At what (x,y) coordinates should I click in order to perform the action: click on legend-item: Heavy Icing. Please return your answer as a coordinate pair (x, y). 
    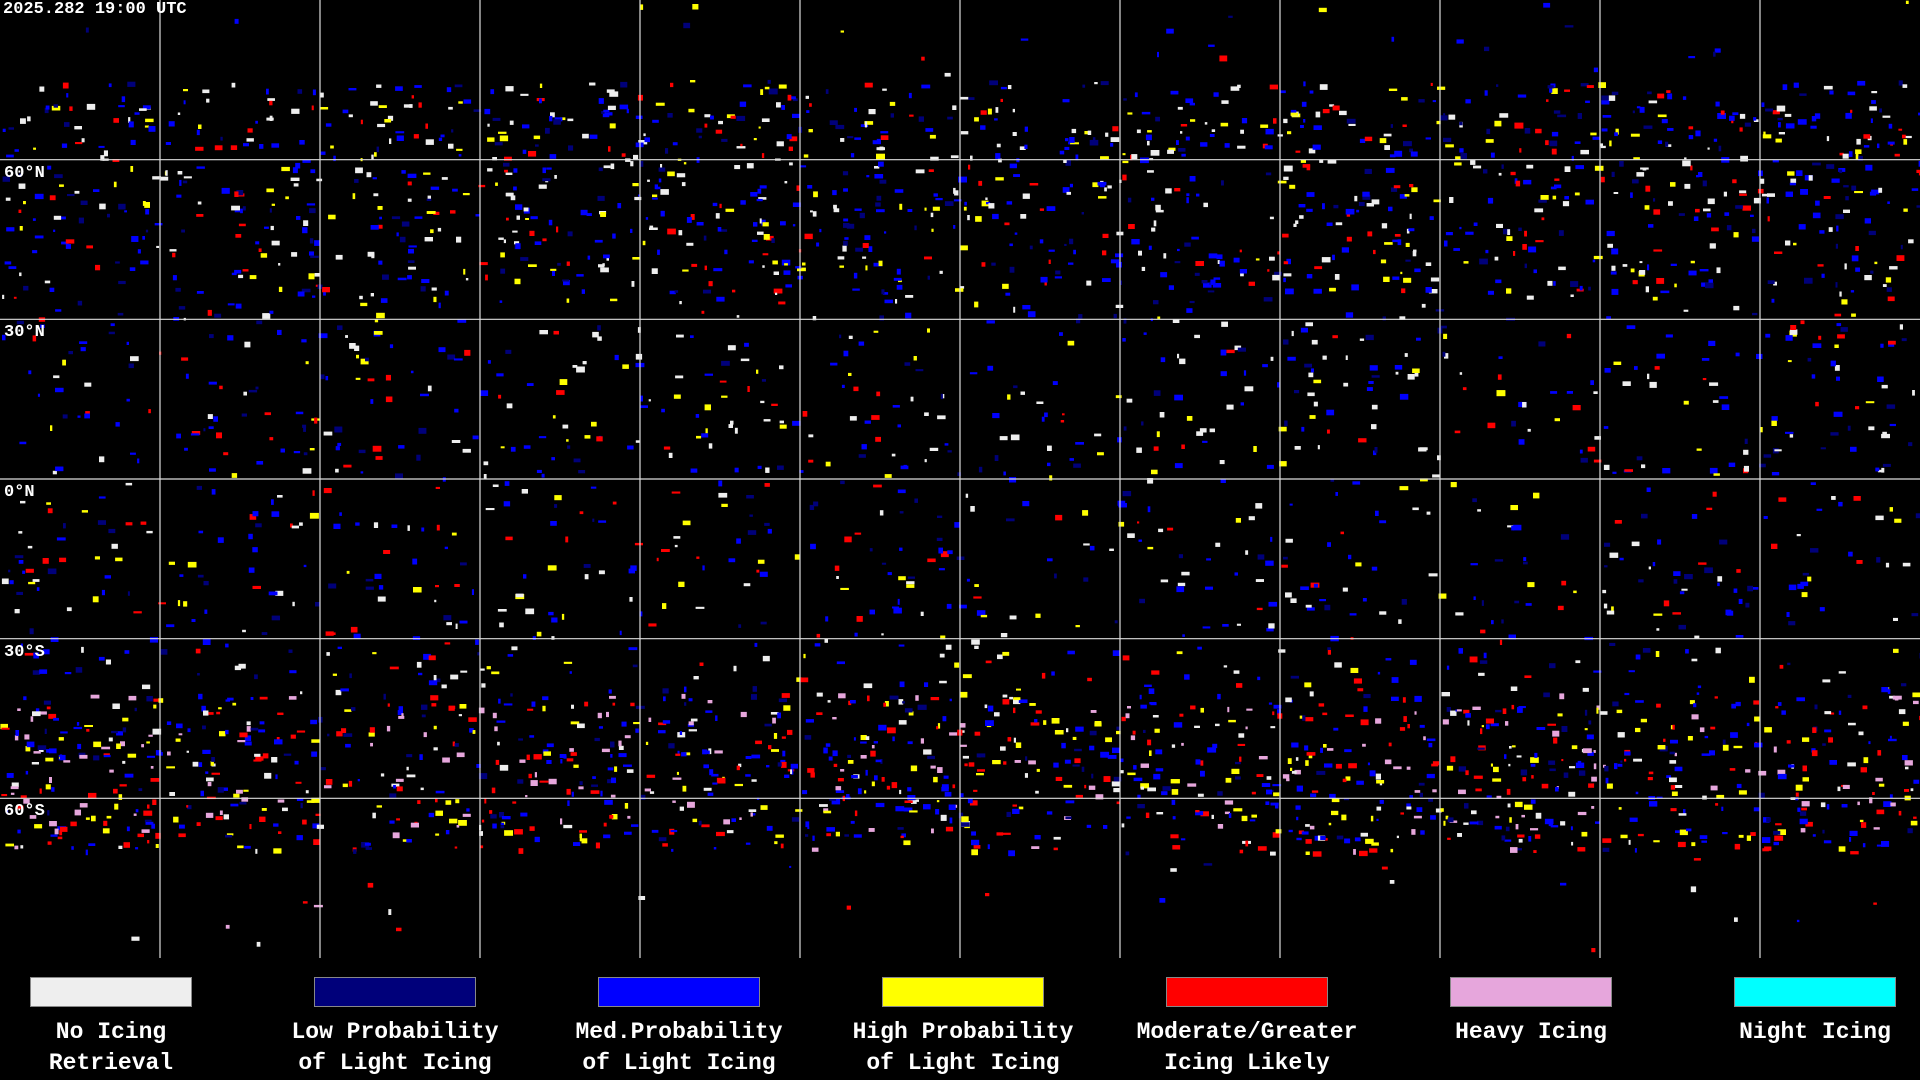
    Looking at the image, I should click on (1531, 1012).